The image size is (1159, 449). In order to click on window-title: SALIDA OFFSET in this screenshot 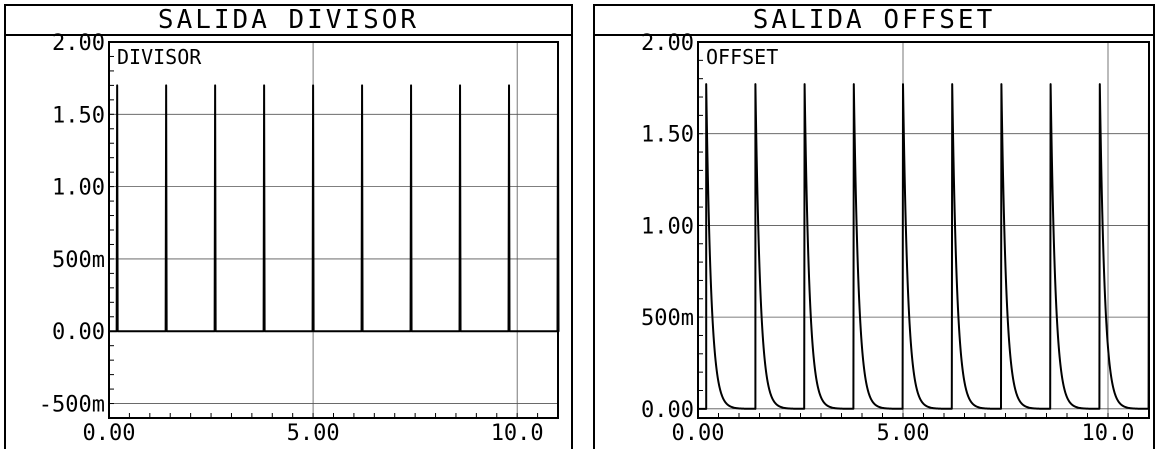, I will do `click(874, 21)`.